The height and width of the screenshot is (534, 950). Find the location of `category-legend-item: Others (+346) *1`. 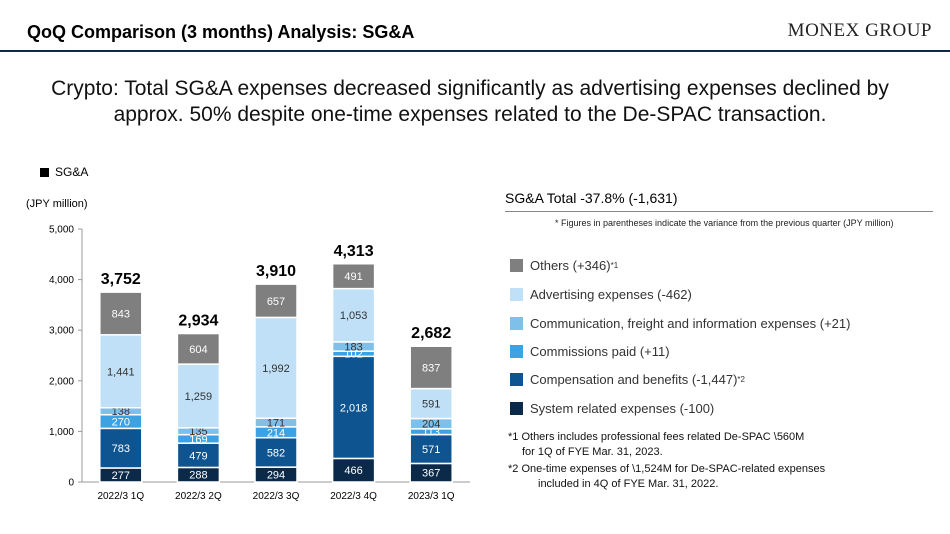

category-legend-item: Others (+346) *1 is located at coordinates (564, 265).